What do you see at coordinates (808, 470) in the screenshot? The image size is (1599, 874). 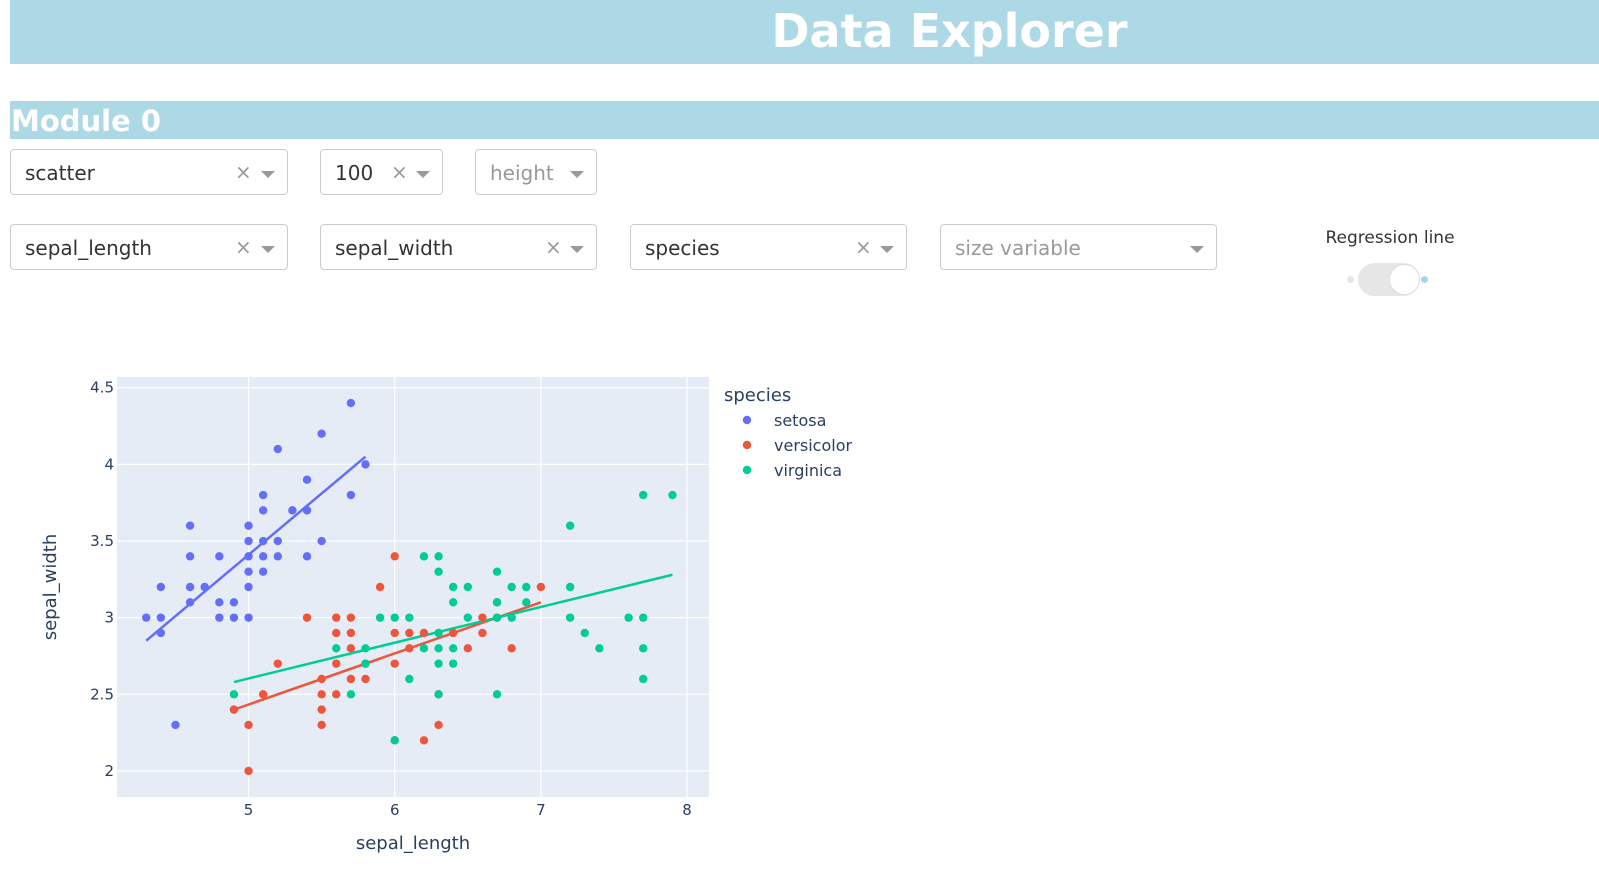 I see `legend-label-virginica: virginica` at bounding box center [808, 470].